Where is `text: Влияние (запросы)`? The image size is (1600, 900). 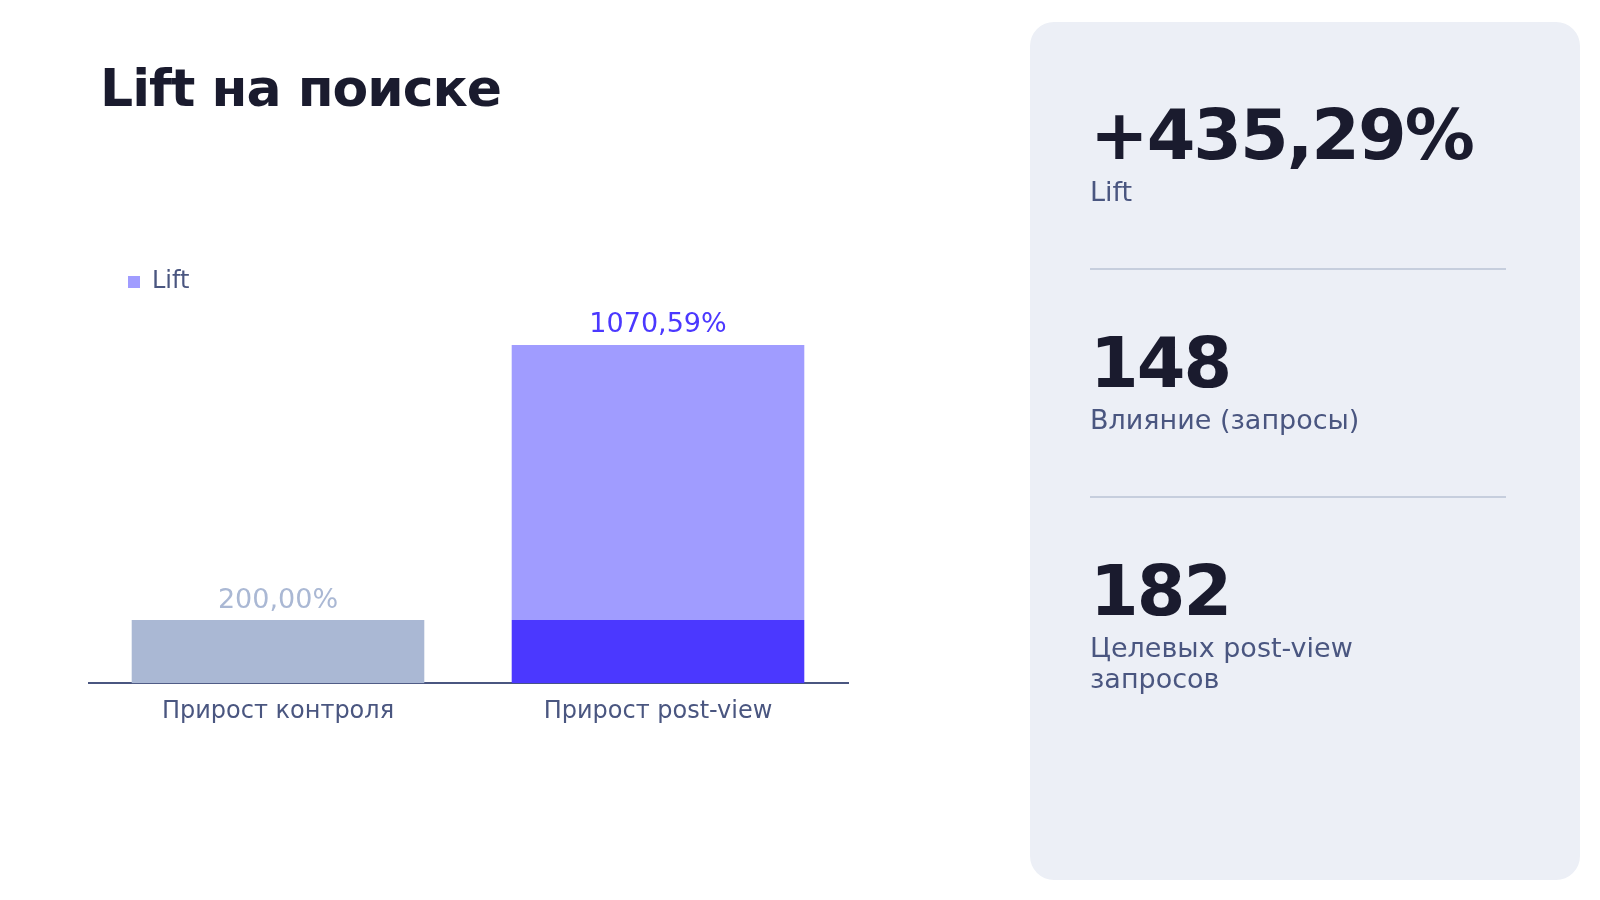 text: Влияние (запросы) is located at coordinates (1225, 419).